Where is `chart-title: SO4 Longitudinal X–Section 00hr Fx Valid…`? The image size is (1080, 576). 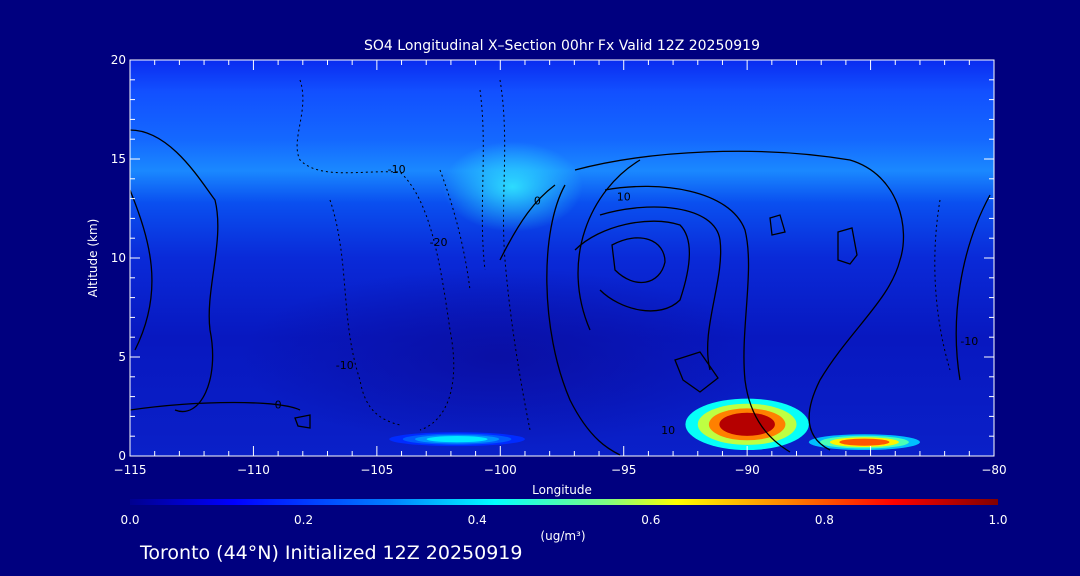
chart-title: SO4 Longitudinal X–Section 00hr Fx Valid… is located at coordinates (562, 46).